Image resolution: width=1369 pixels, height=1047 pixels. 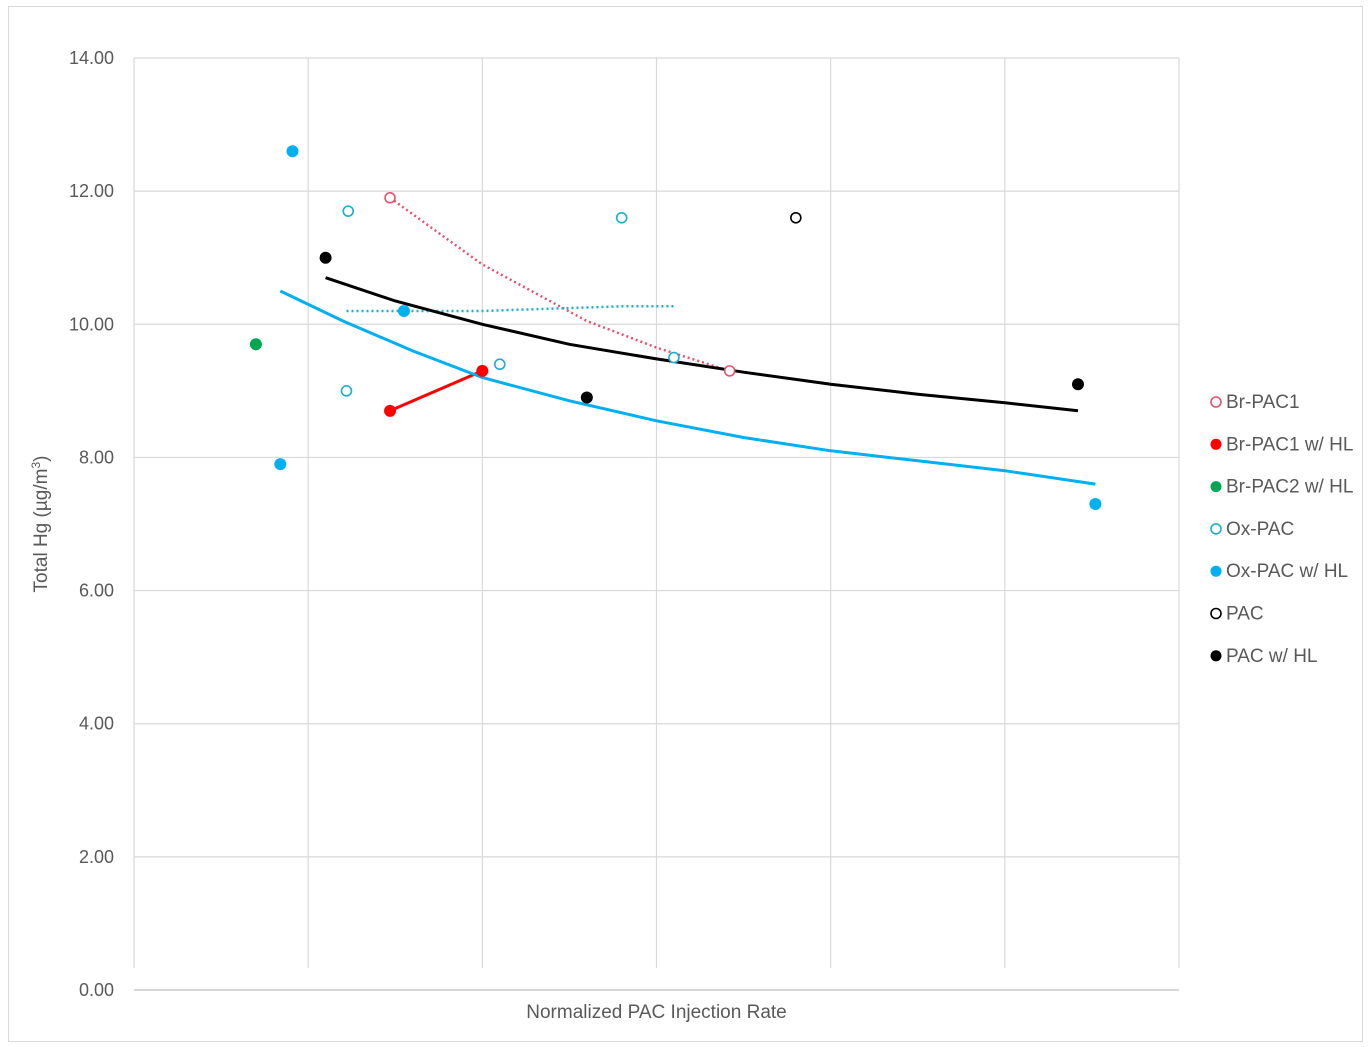 I want to click on y-axis-title: Total Hg (µg/m3), so click(x=40, y=524).